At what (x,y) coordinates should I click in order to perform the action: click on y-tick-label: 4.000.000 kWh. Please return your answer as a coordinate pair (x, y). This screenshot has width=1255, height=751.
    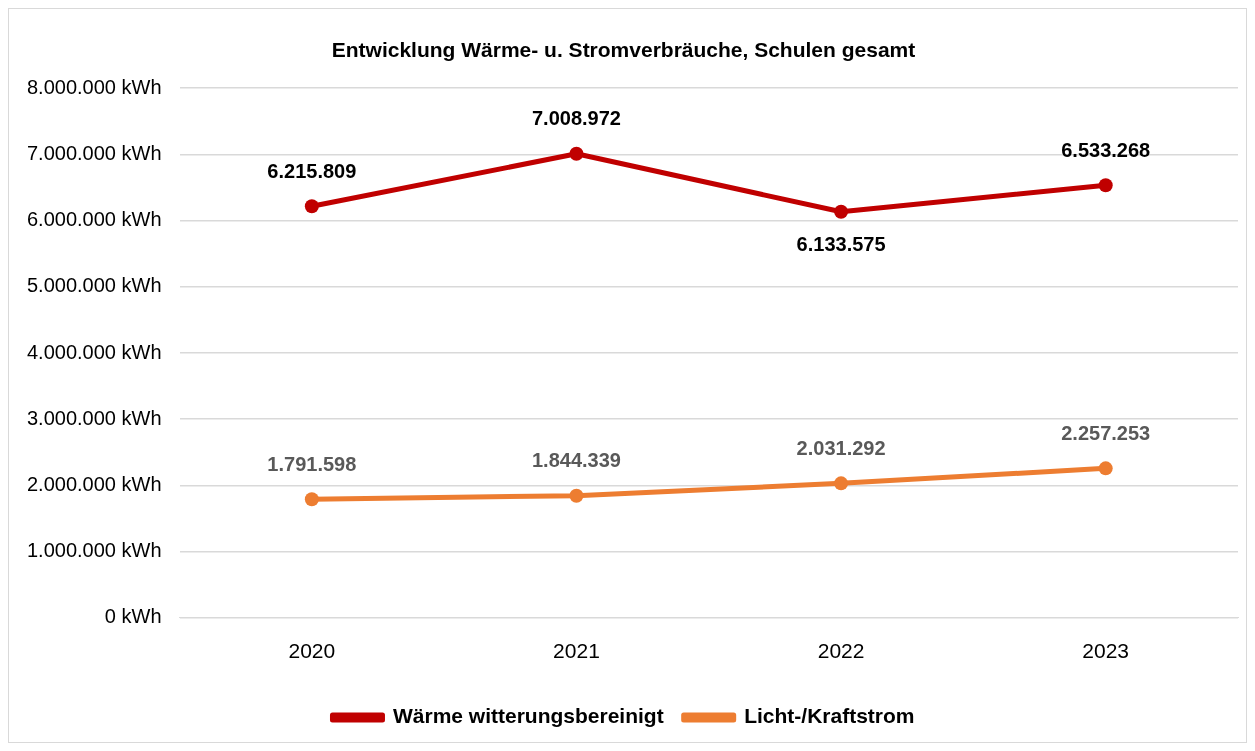
    Looking at the image, I should click on (94, 351).